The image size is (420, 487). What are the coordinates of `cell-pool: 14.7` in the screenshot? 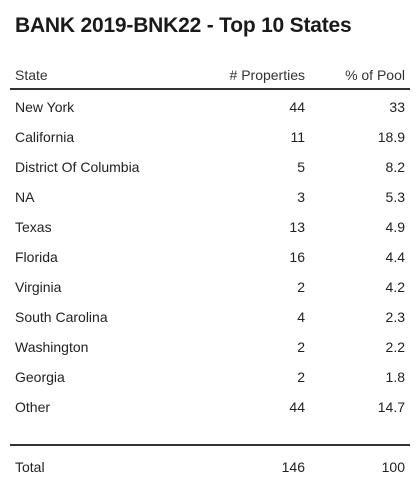 It's located at (391, 407).